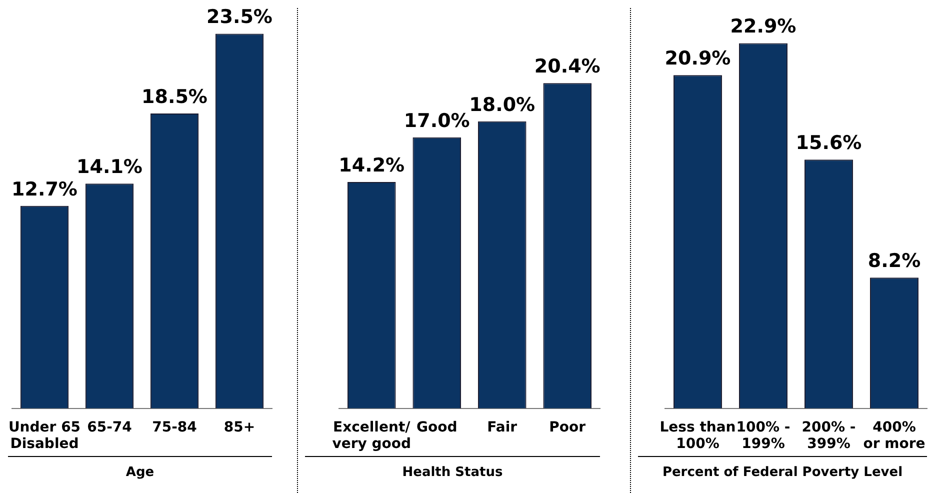 The width and height of the screenshot is (929, 493). I want to click on data-label: 18.5%, so click(175, 97).